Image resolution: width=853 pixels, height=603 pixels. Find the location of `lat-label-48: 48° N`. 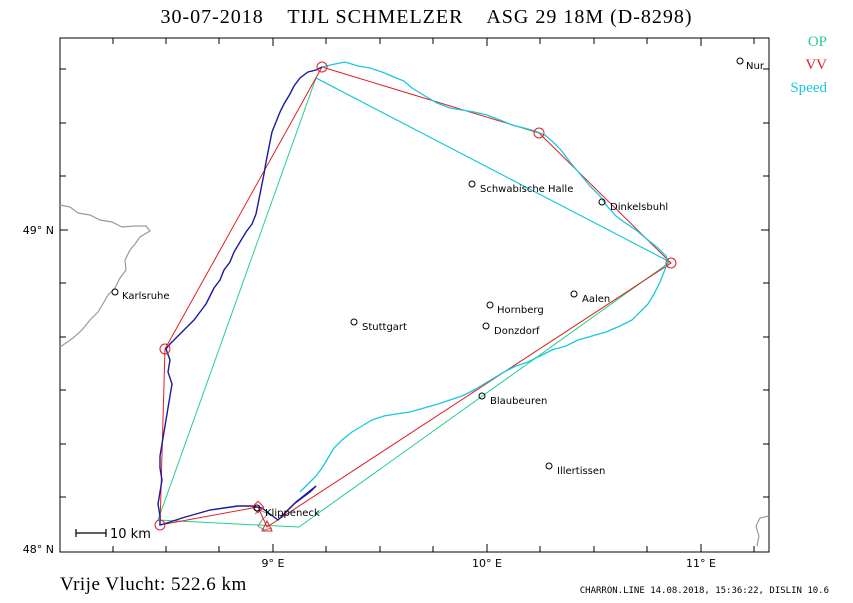

lat-label-48: 48° N is located at coordinates (38, 549).